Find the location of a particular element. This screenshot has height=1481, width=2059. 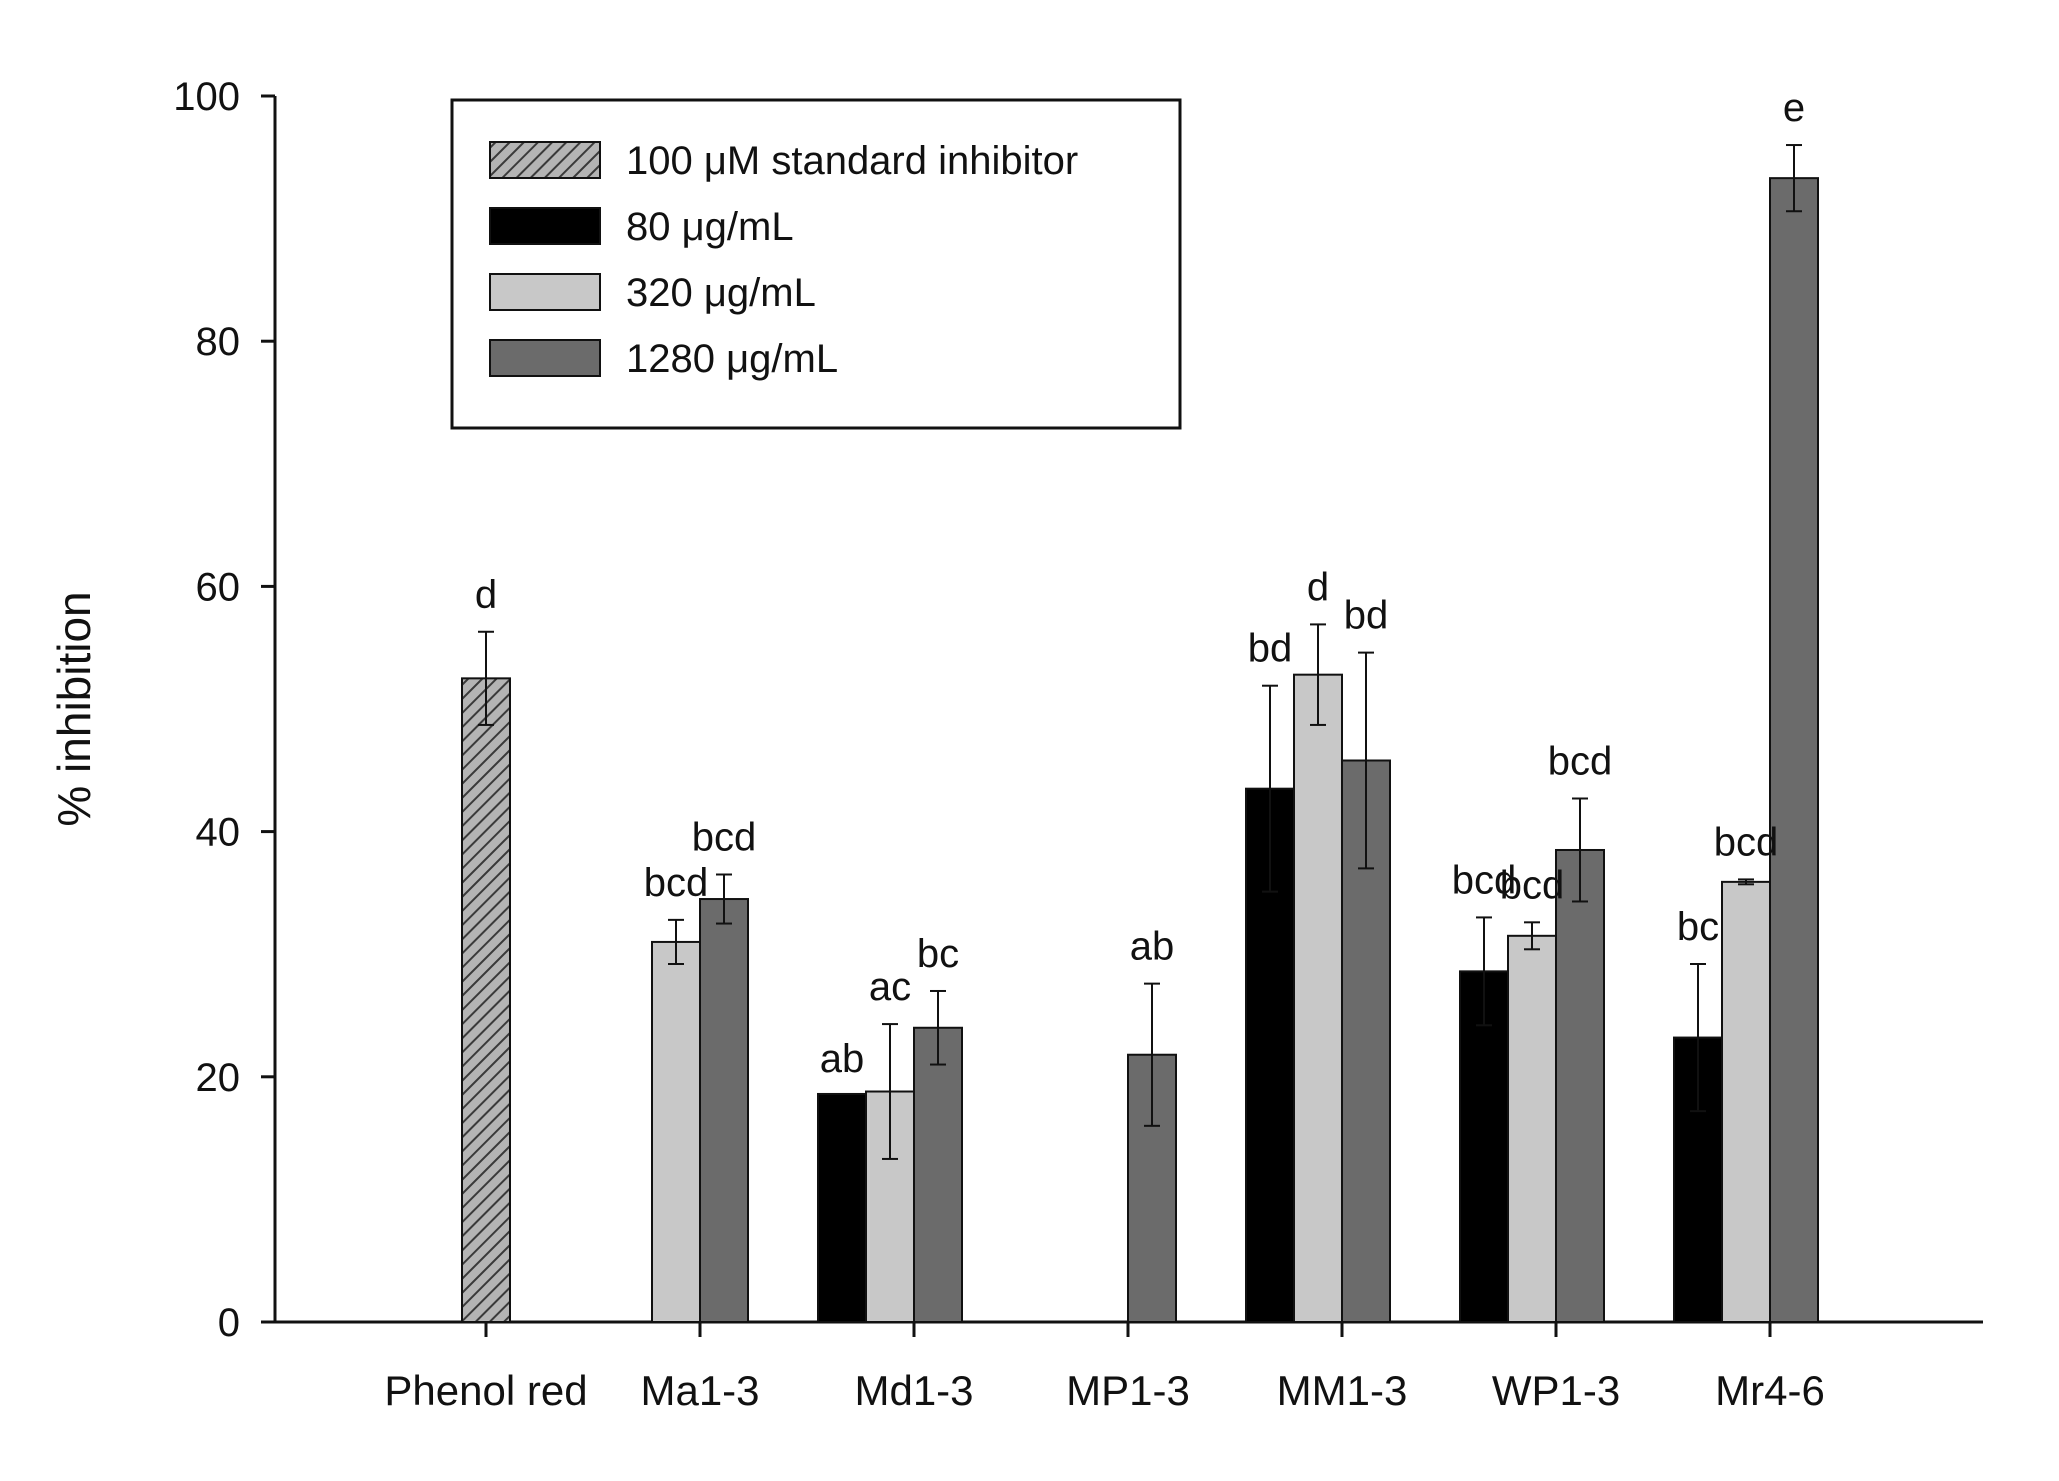

bar-WP1-3-1280 μg/mL is located at coordinates (1580, 1085).